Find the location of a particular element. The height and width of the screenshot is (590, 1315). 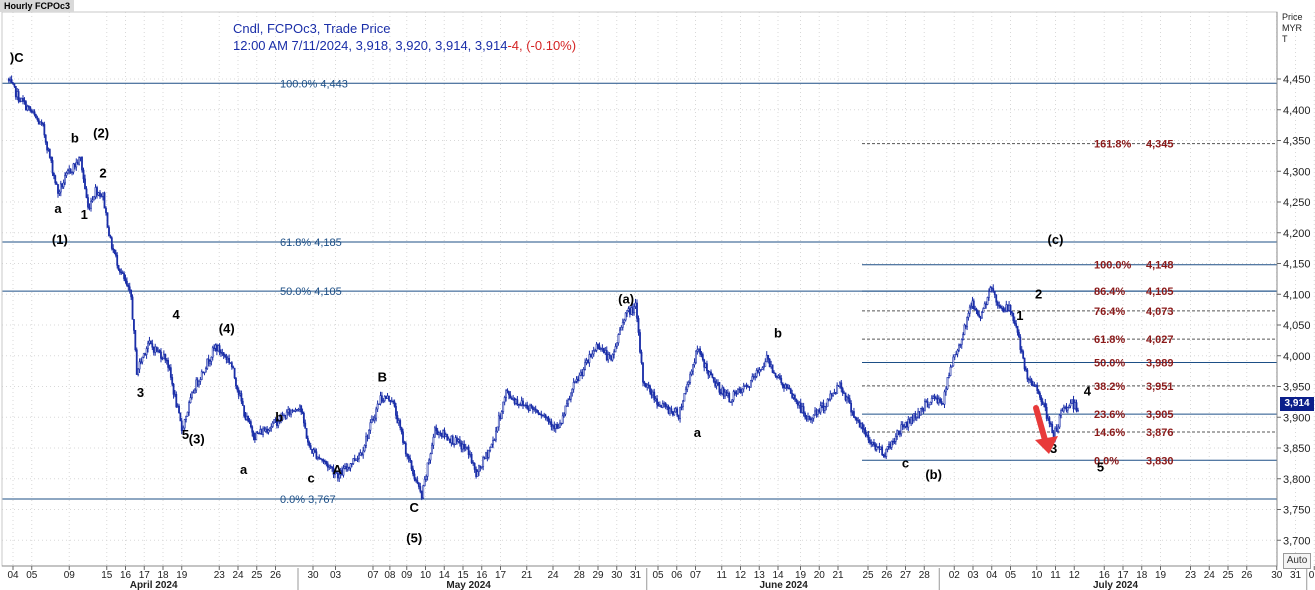

fib-right-pct: 23.6% is located at coordinates (1109, 415).